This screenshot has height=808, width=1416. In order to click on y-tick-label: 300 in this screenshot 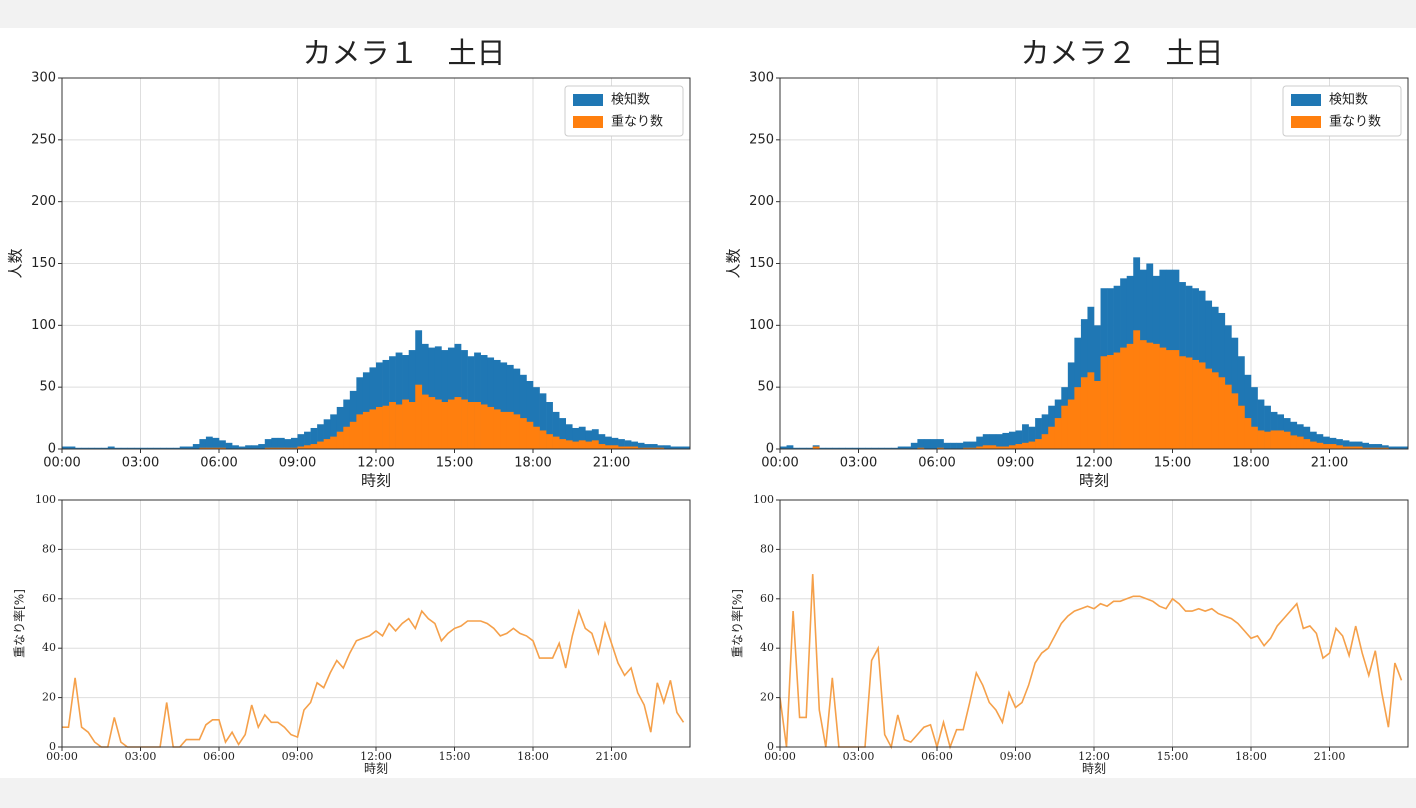, I will do `click(43, 78)`.